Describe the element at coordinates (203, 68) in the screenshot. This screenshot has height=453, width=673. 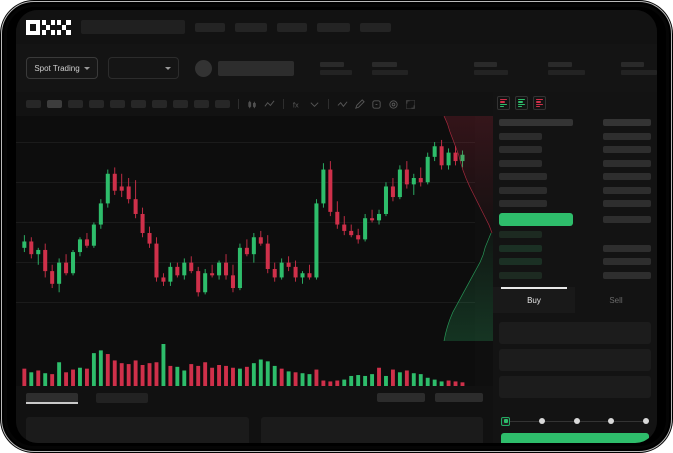
I see `avatar` at that location.